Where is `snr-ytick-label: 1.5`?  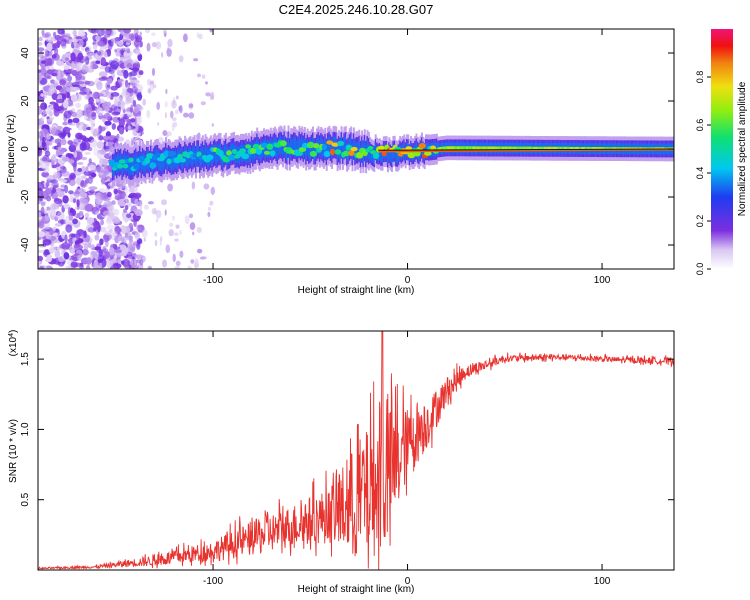 snr-ytick-label: 1.5 is located at coordinates (25, 359).